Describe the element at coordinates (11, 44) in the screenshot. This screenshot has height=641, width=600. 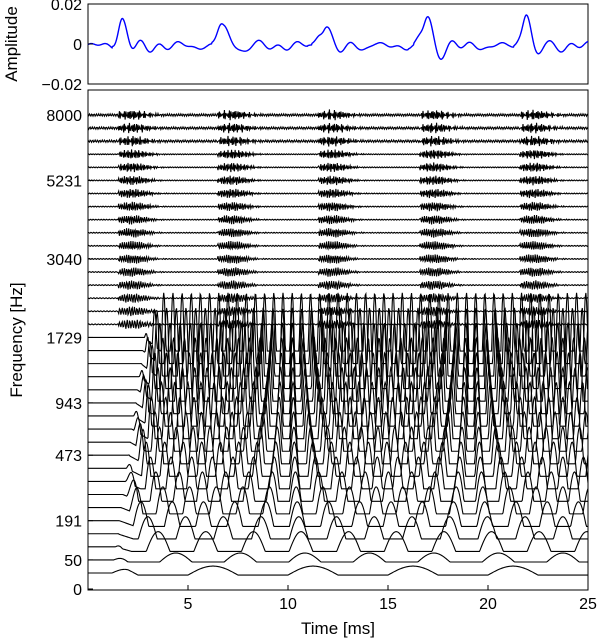
I see `waveform-y-label: Amplitude` at that location.